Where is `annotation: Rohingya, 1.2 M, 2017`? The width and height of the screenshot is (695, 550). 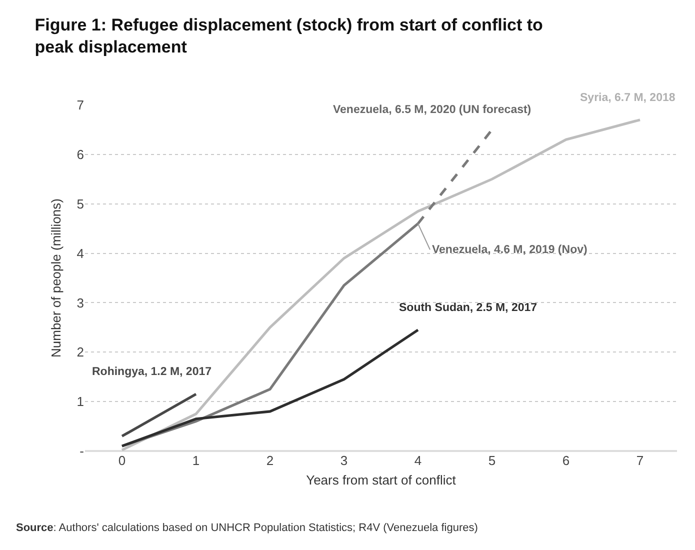 annotation: Rohingya, 1.2 M, 2017 is located at coordinates (152, 372).